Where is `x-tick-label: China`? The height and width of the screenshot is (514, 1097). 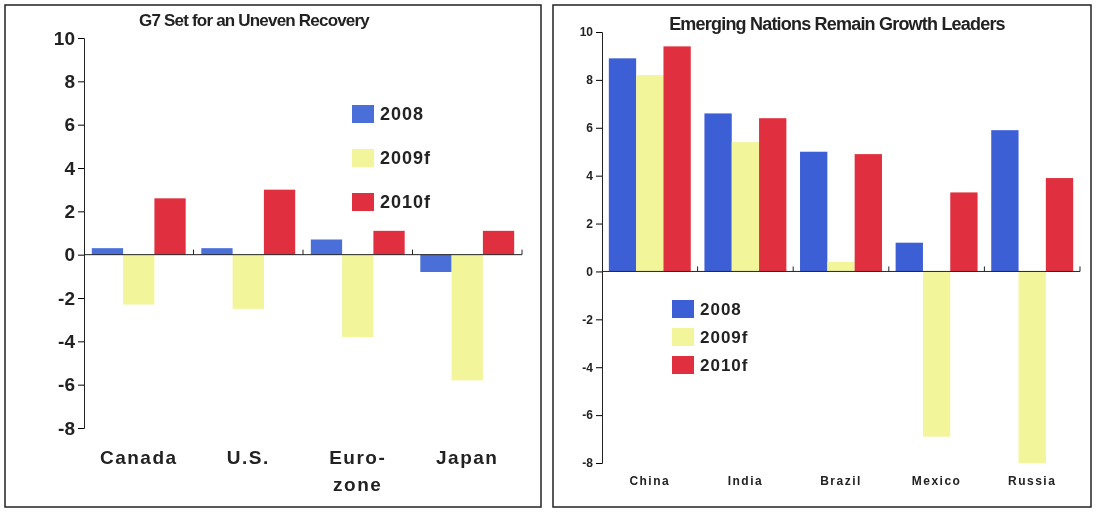 x-tick-label: China is located at coordinates (650, 481).